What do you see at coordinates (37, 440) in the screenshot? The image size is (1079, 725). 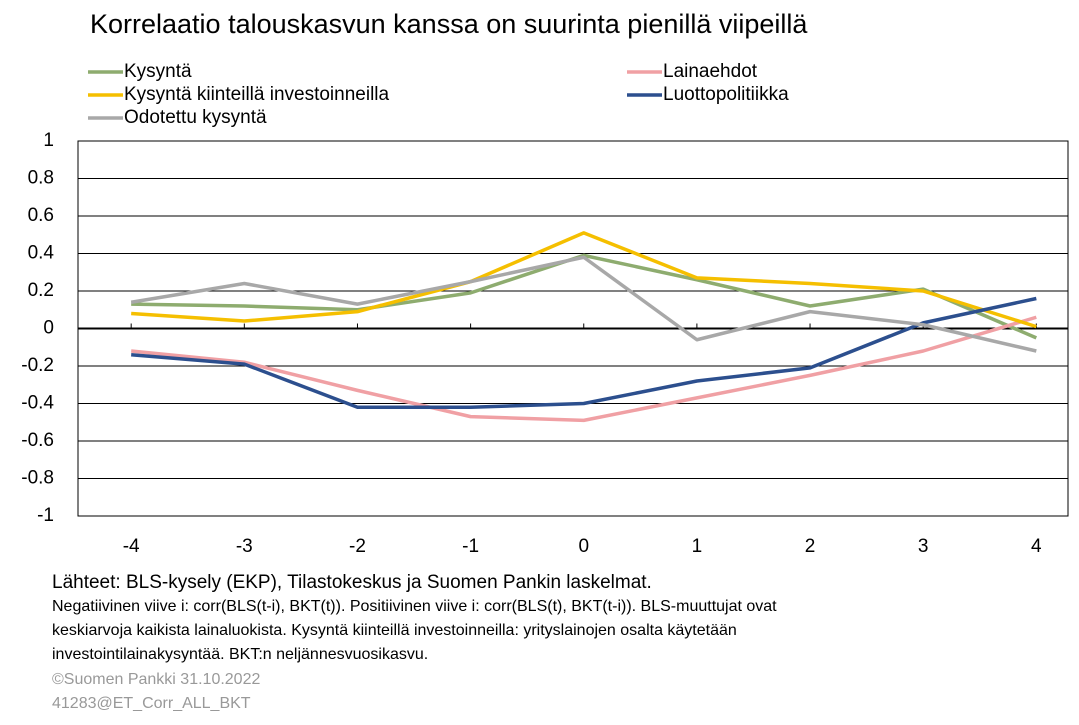 I see `y-tick-label: -0.6` at bounding box center [37, 440].